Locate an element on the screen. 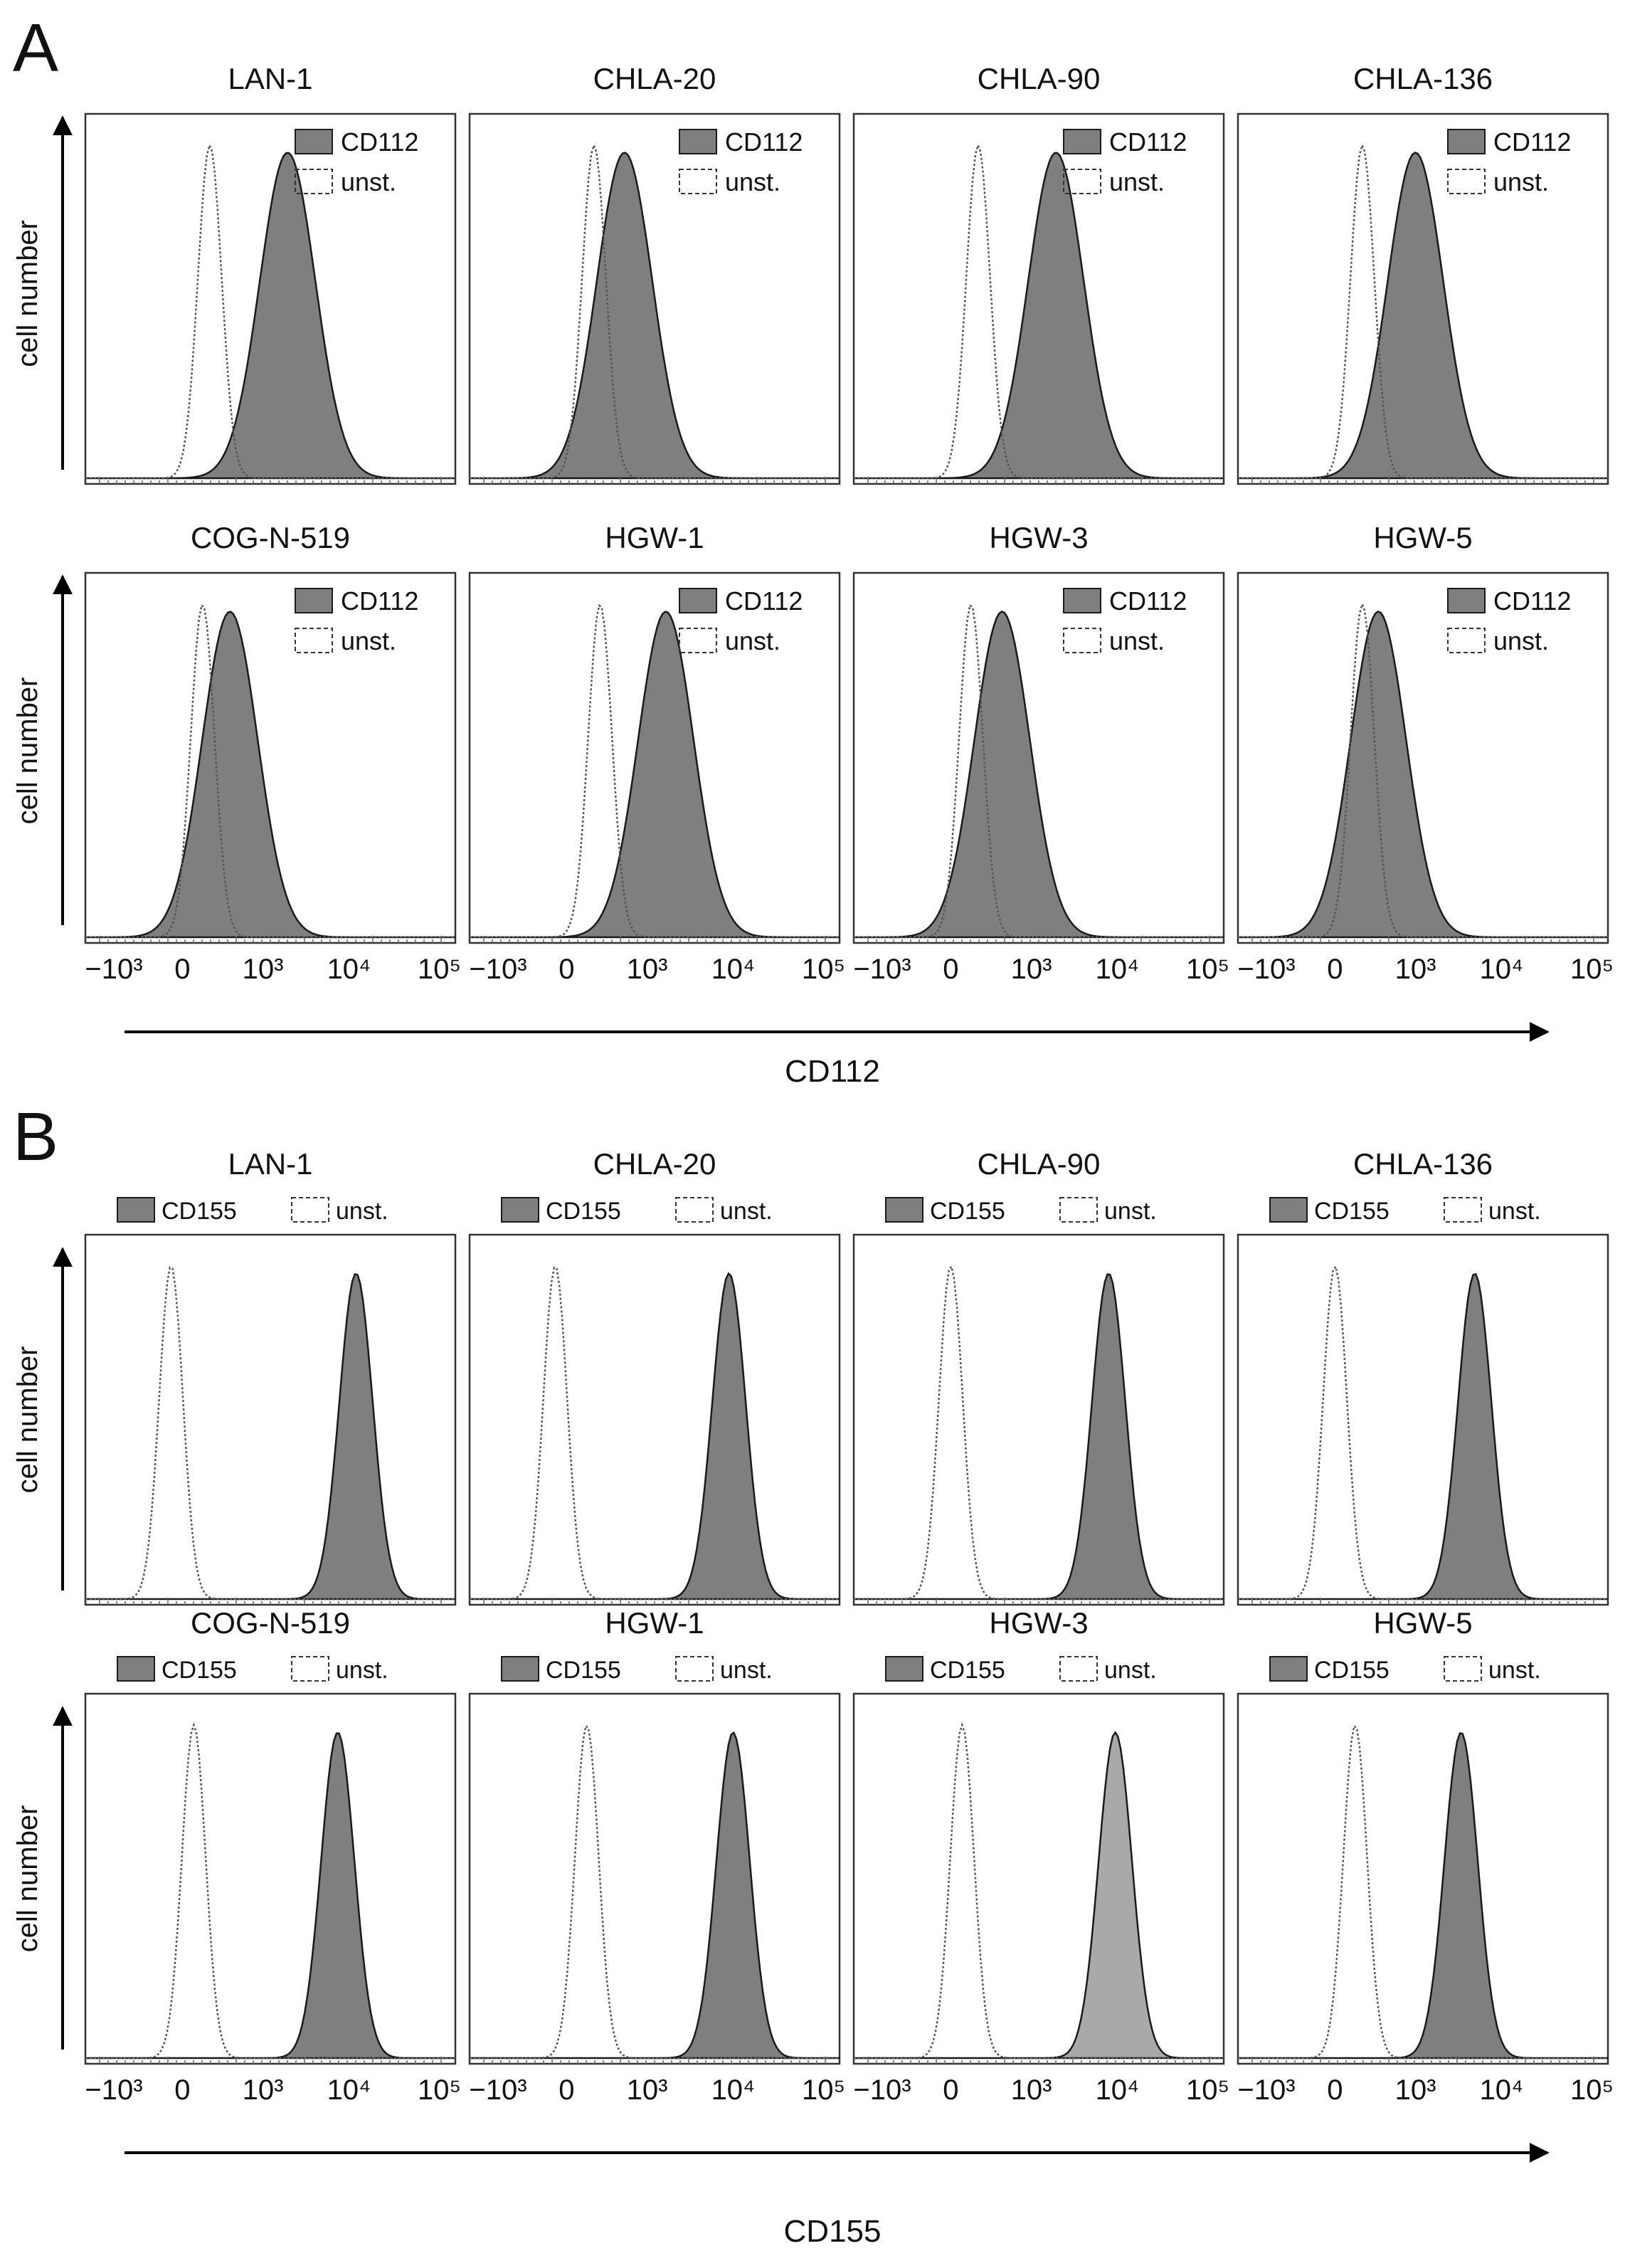 Image resolution: width=1625 pixels, height=2268 pixels. histogram-plot-lan-1: LAN-1 CD155 unst. is located at coordinates (270, 1376).